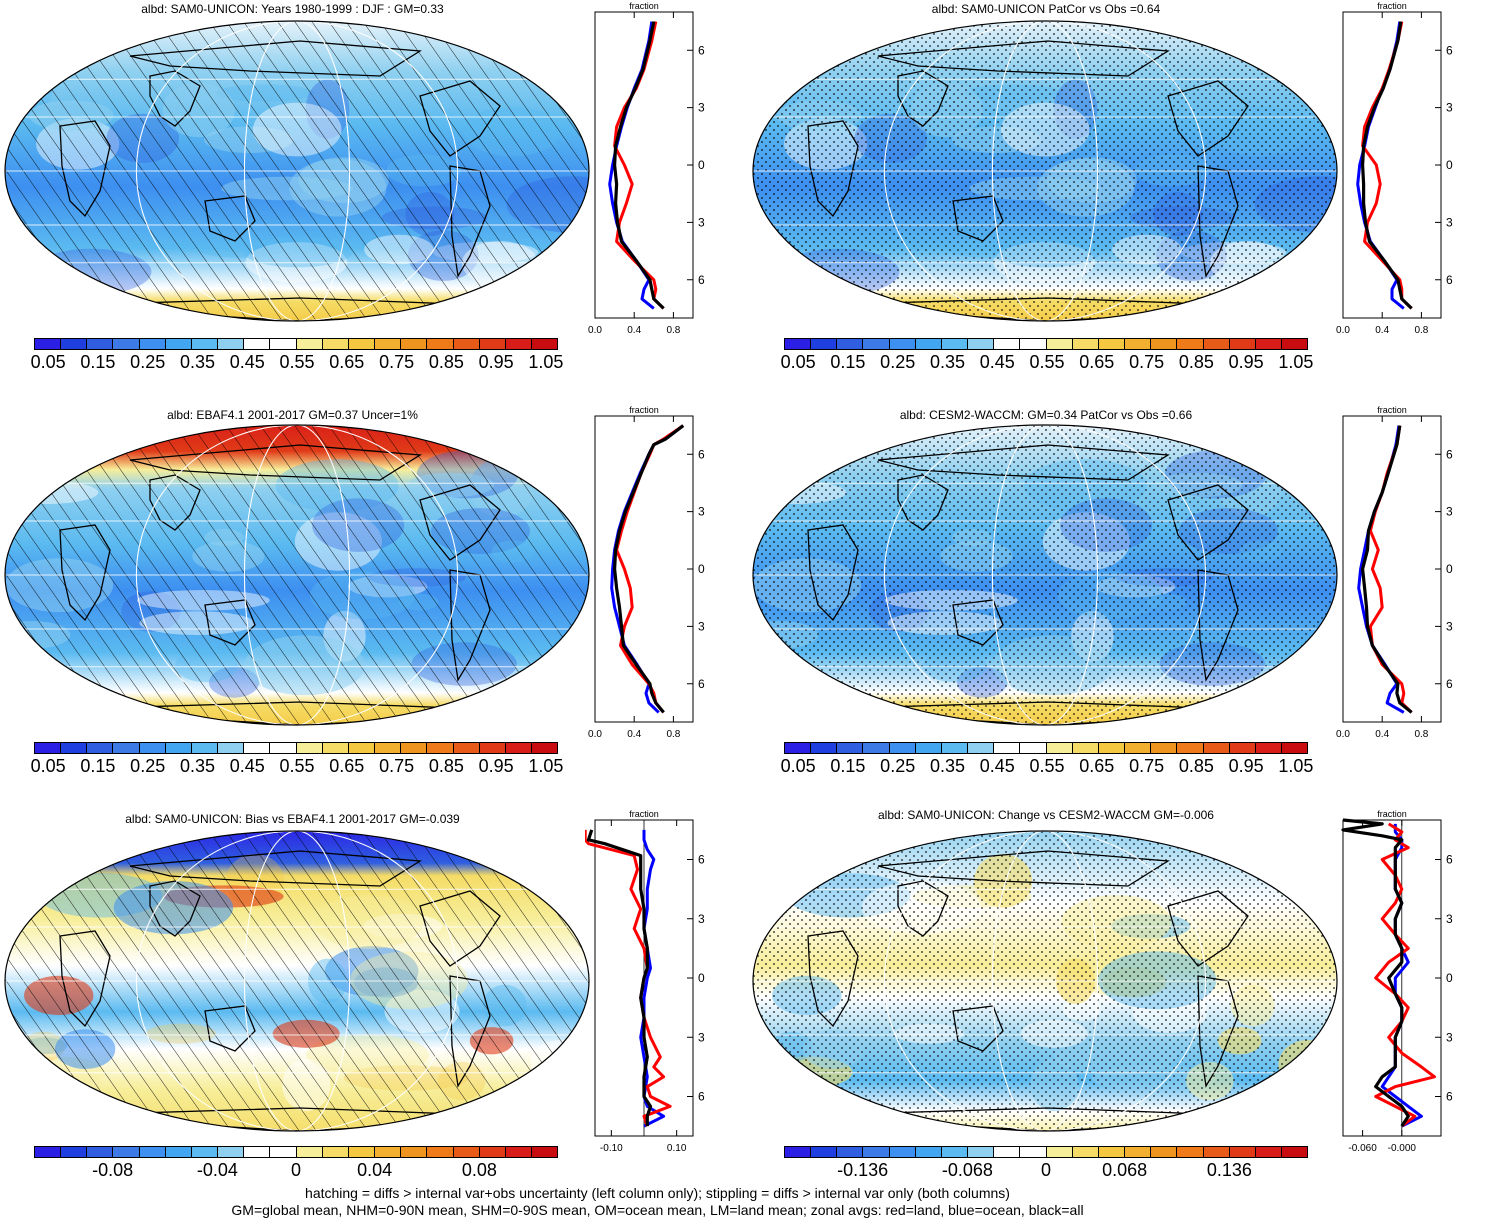 This screenshot has height=1219, width=1485. I want to click on colorbar-tick-label: 0.068, so click(1125, 1170).